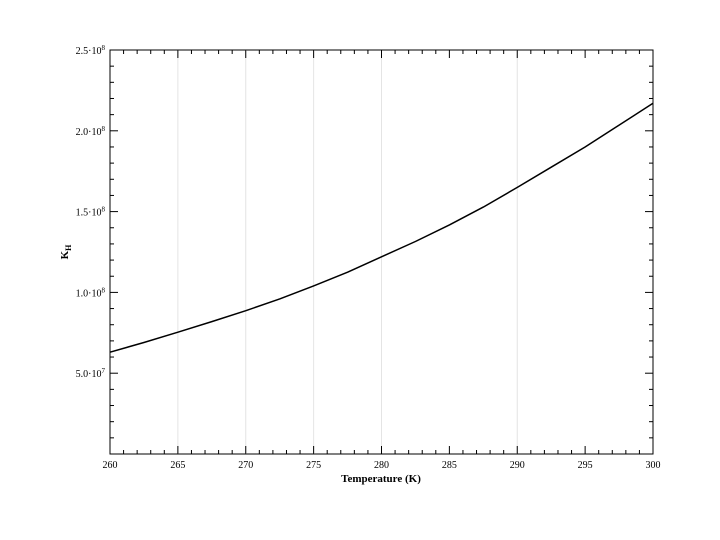 Image resolution: width=720 pixels, height=540 pixels. What do you see at coordinates (653, 465) in the screenshot?
I see `x-tick-label: 300` at bounding box center [653, 465].